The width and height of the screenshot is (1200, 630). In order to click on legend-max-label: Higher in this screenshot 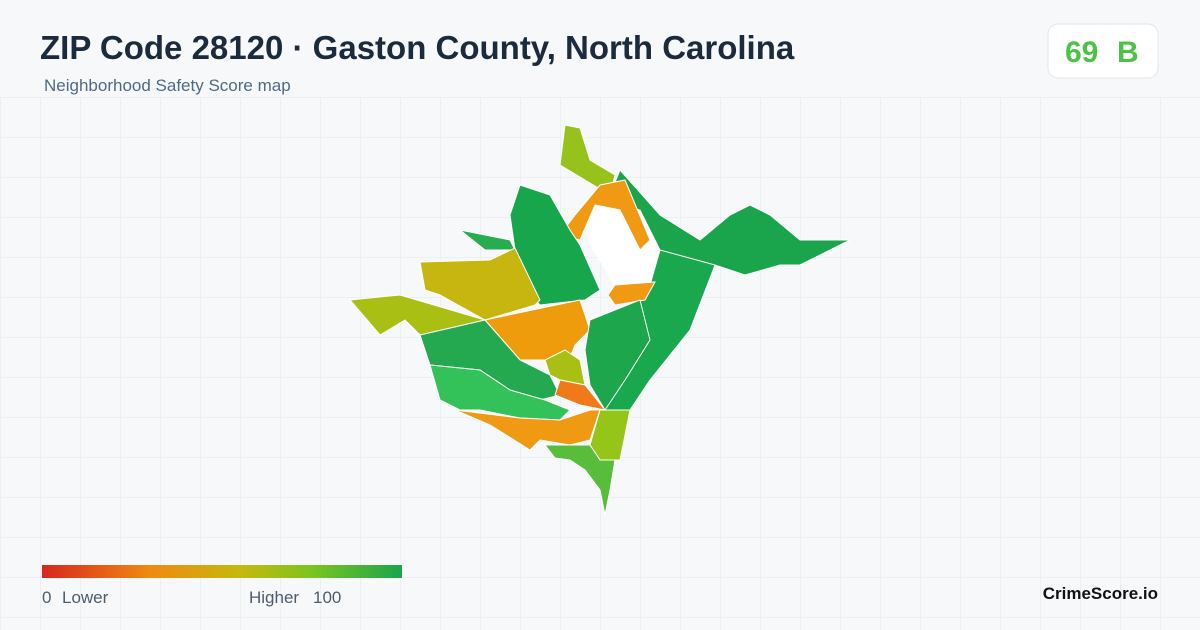, I will do `click(274, 597)`.